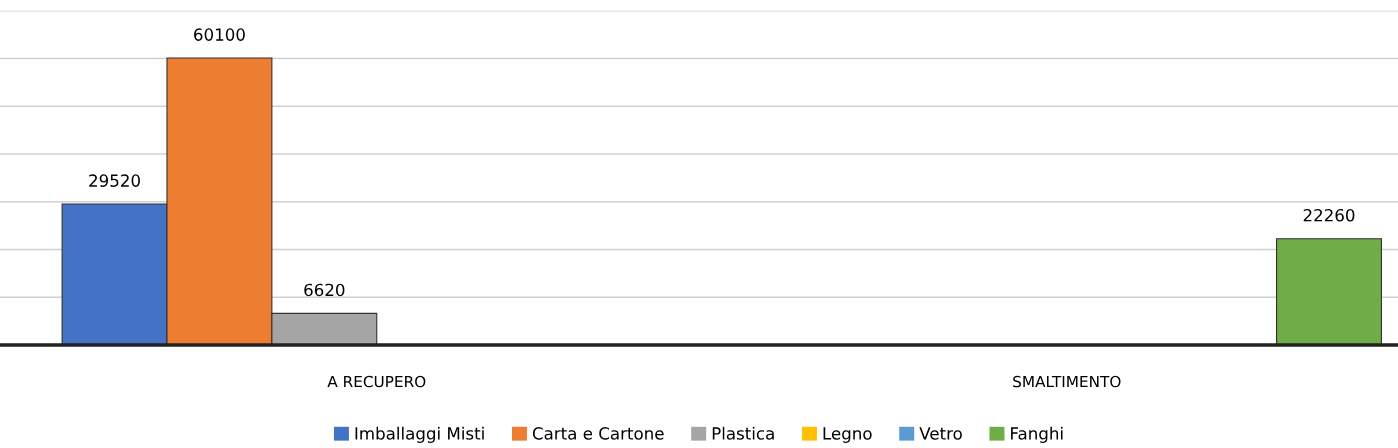 This screenshot has width=1398, height=448. Describe the element at coordinates (940, 433) in the screenshot. I see `legend-label: Vetro` at that location.